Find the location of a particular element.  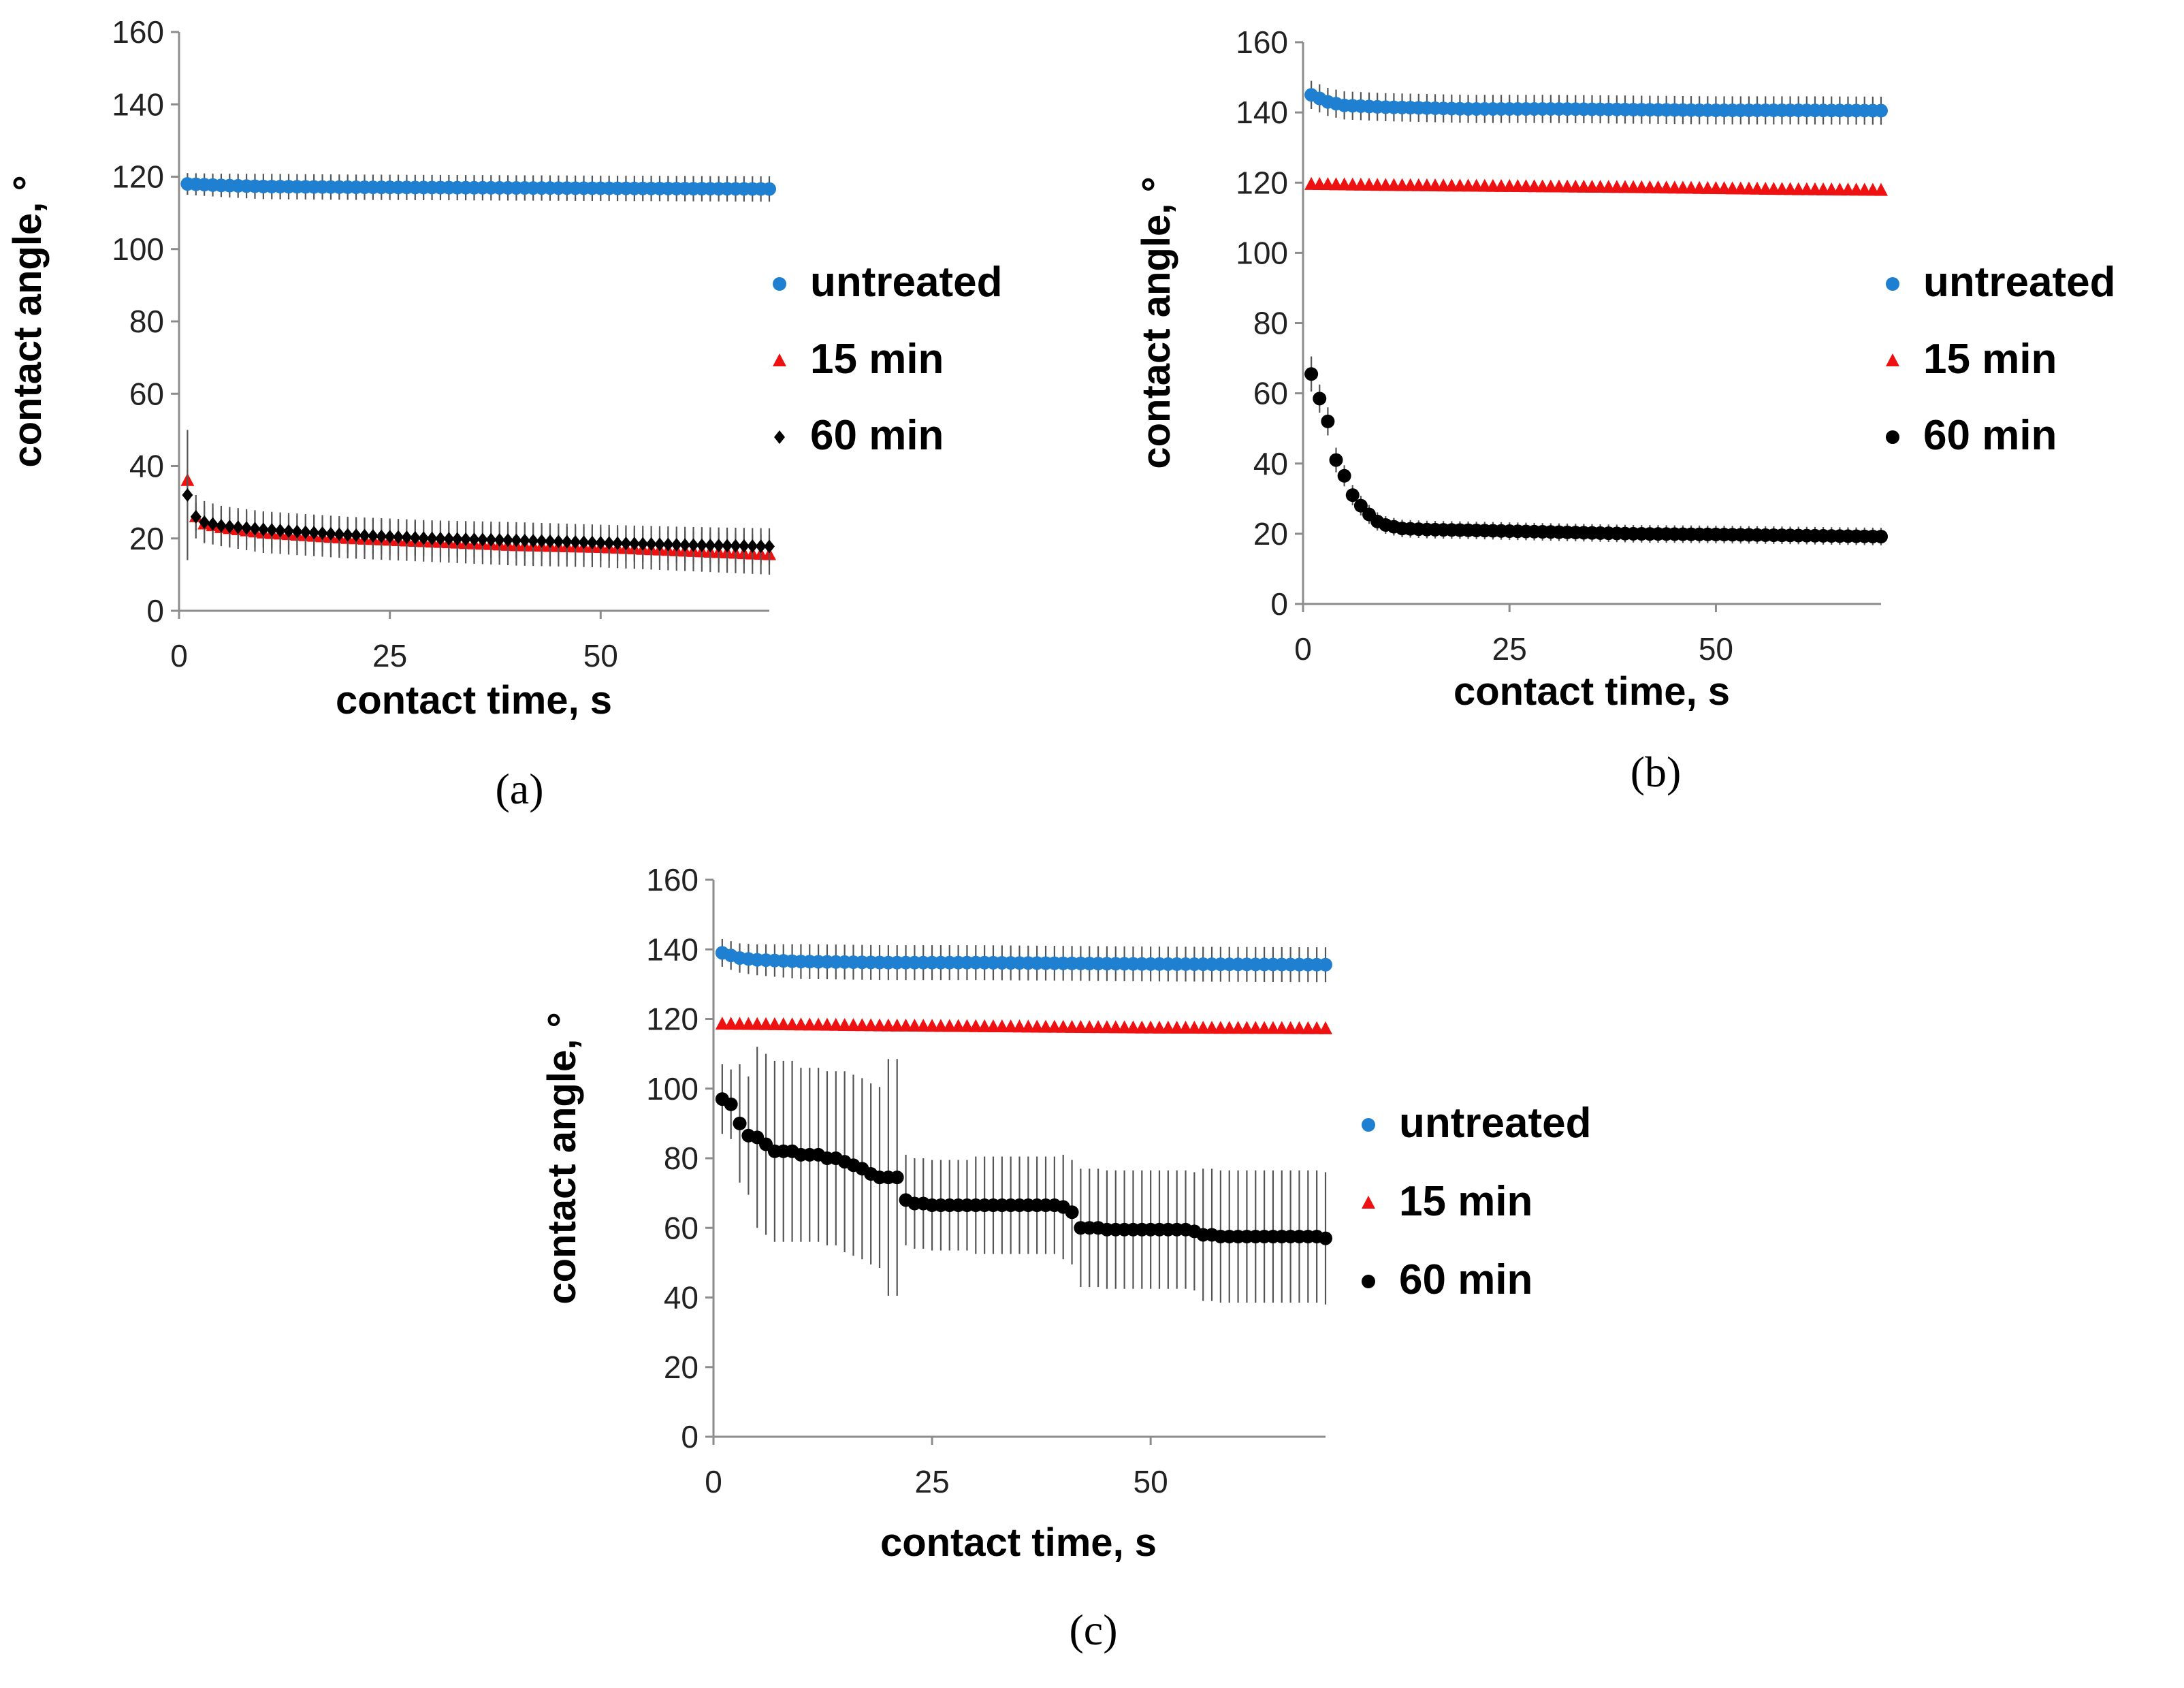

series-untreated is located at coordinates (1024, 961).